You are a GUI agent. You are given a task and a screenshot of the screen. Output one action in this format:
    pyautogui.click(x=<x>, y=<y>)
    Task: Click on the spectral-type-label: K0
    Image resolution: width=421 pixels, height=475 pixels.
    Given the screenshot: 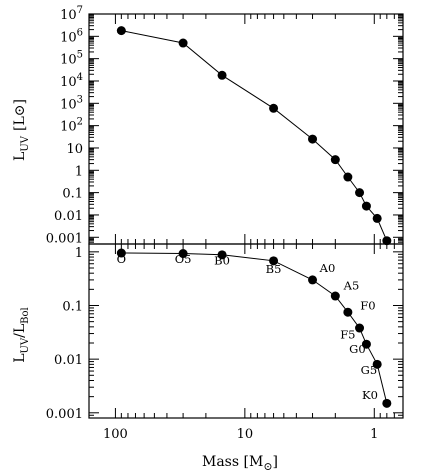 What is the action you would take?
    pyautogui.click(x=370, y=395)
    